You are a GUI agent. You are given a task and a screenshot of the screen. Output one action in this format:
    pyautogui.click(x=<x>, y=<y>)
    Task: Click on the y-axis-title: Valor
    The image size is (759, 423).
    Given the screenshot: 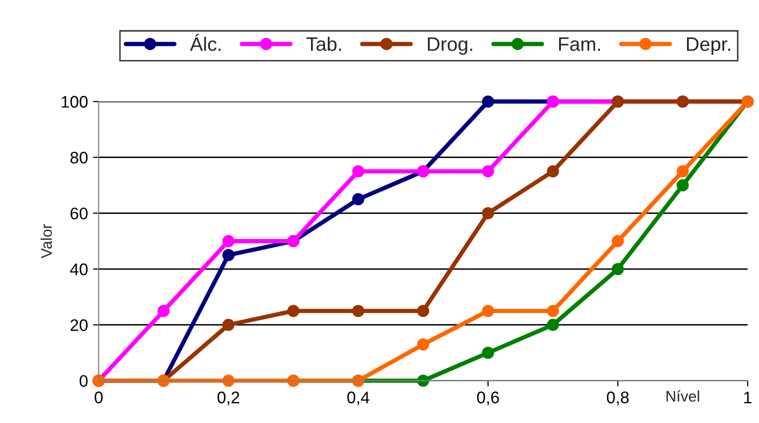 What is the action you would take?
    pyautogui.click(x=46, y=241)
    